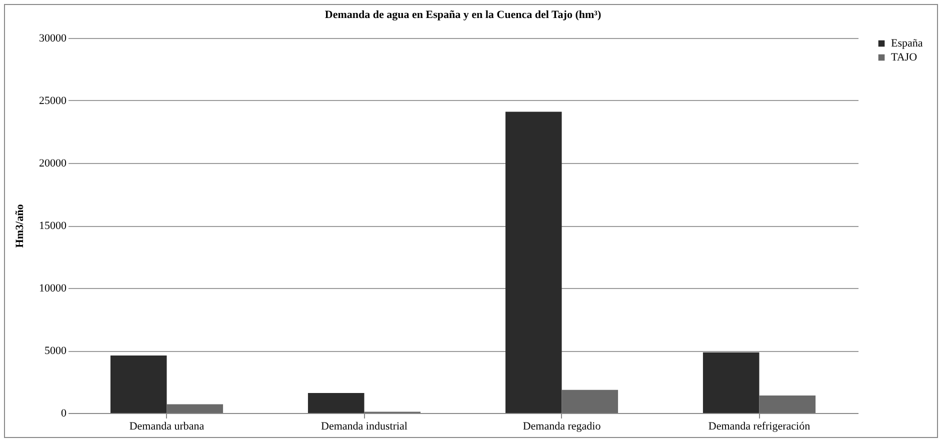  Describe the element at coordinates (53, 288) in the screenshot. I see `y-tick-label: 10000` at that location.